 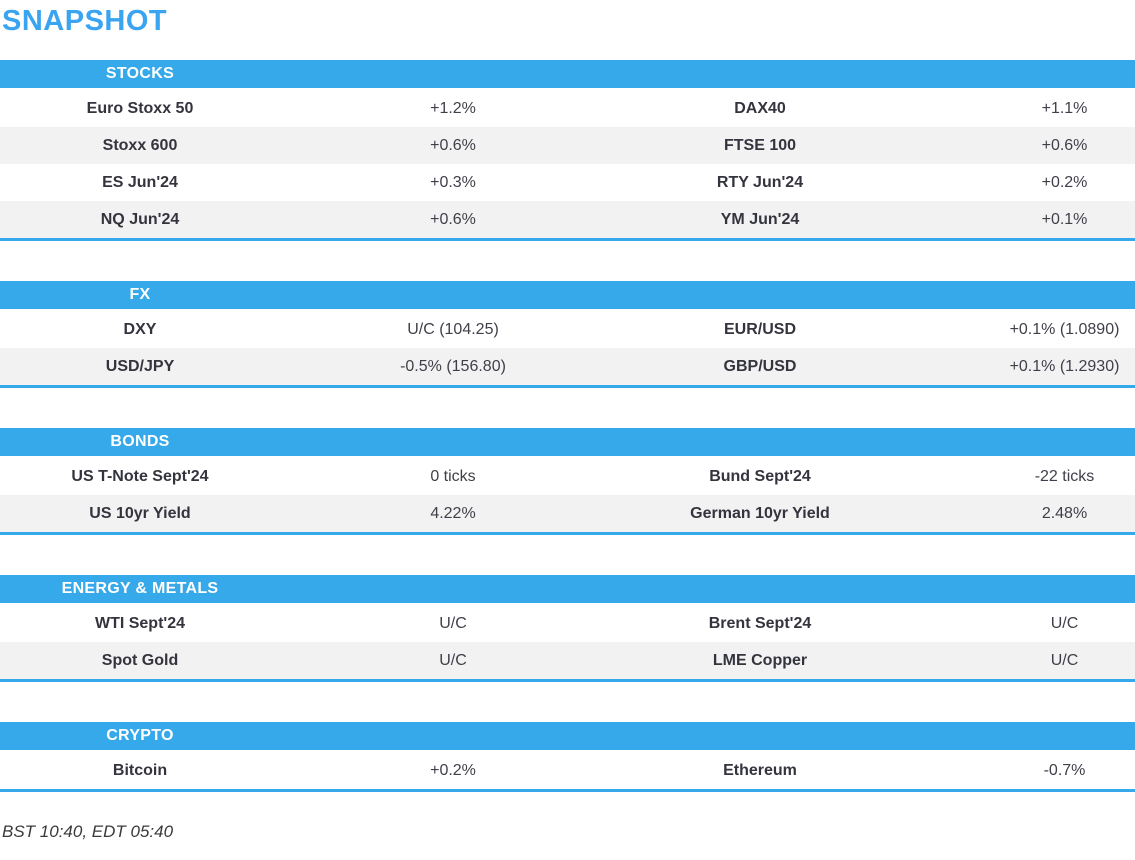 What do you see at coordinates (140, 108) in the screenshot?
I see `instrument-label: Euro Stoxx 50` at bounding box center [140, 108].